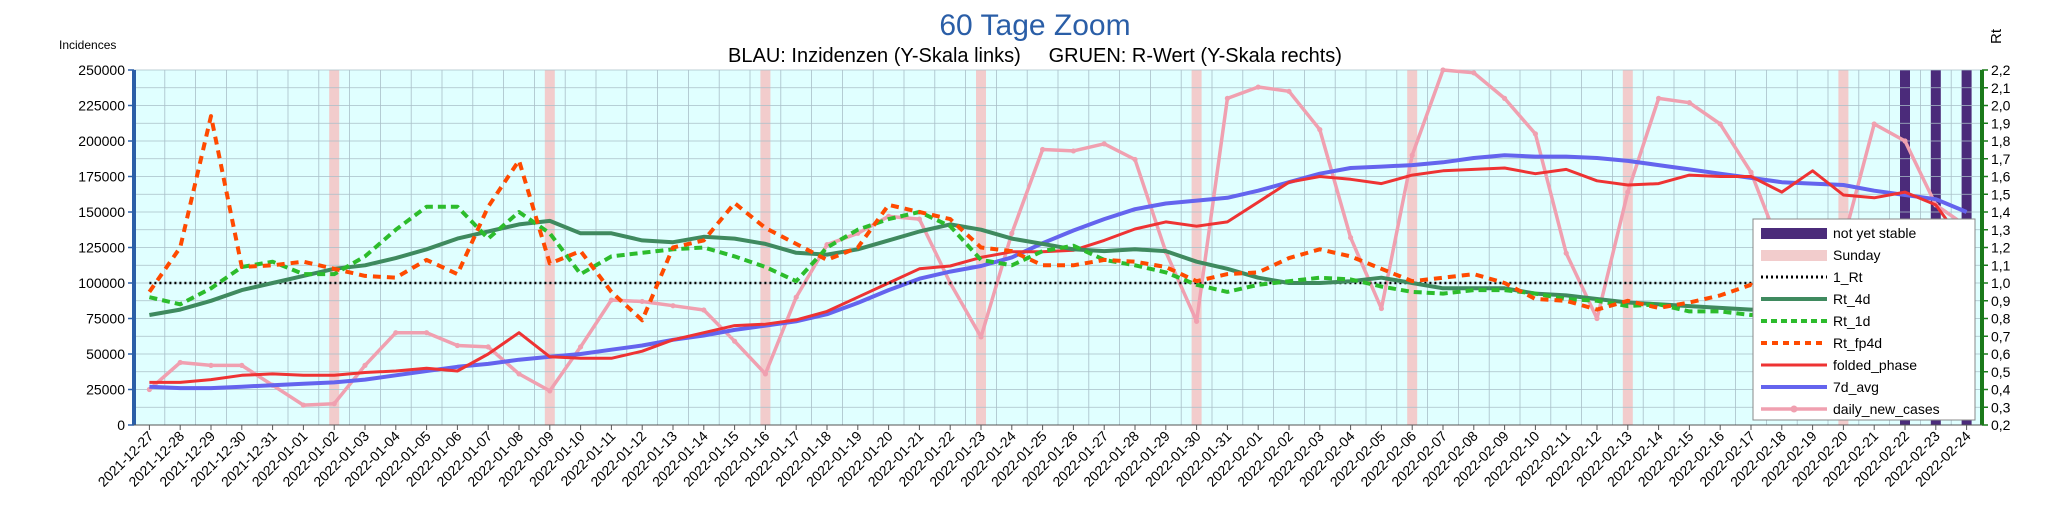  I want to click on y-tick-right-label: 0,3, so click(2001, 407).